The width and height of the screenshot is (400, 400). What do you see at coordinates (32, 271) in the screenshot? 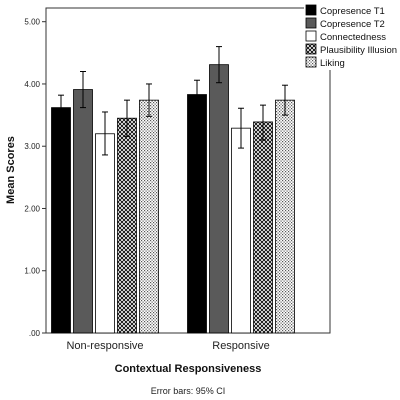
I see `y-tick-label: 1.00` at bounding box center [32, 271].